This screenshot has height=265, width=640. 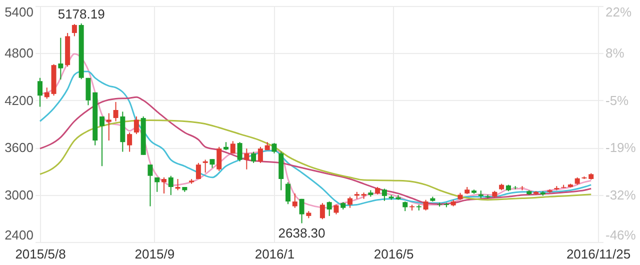 I want to click on x-tick-label: 2016/11/25, so click(x=598, y=254).